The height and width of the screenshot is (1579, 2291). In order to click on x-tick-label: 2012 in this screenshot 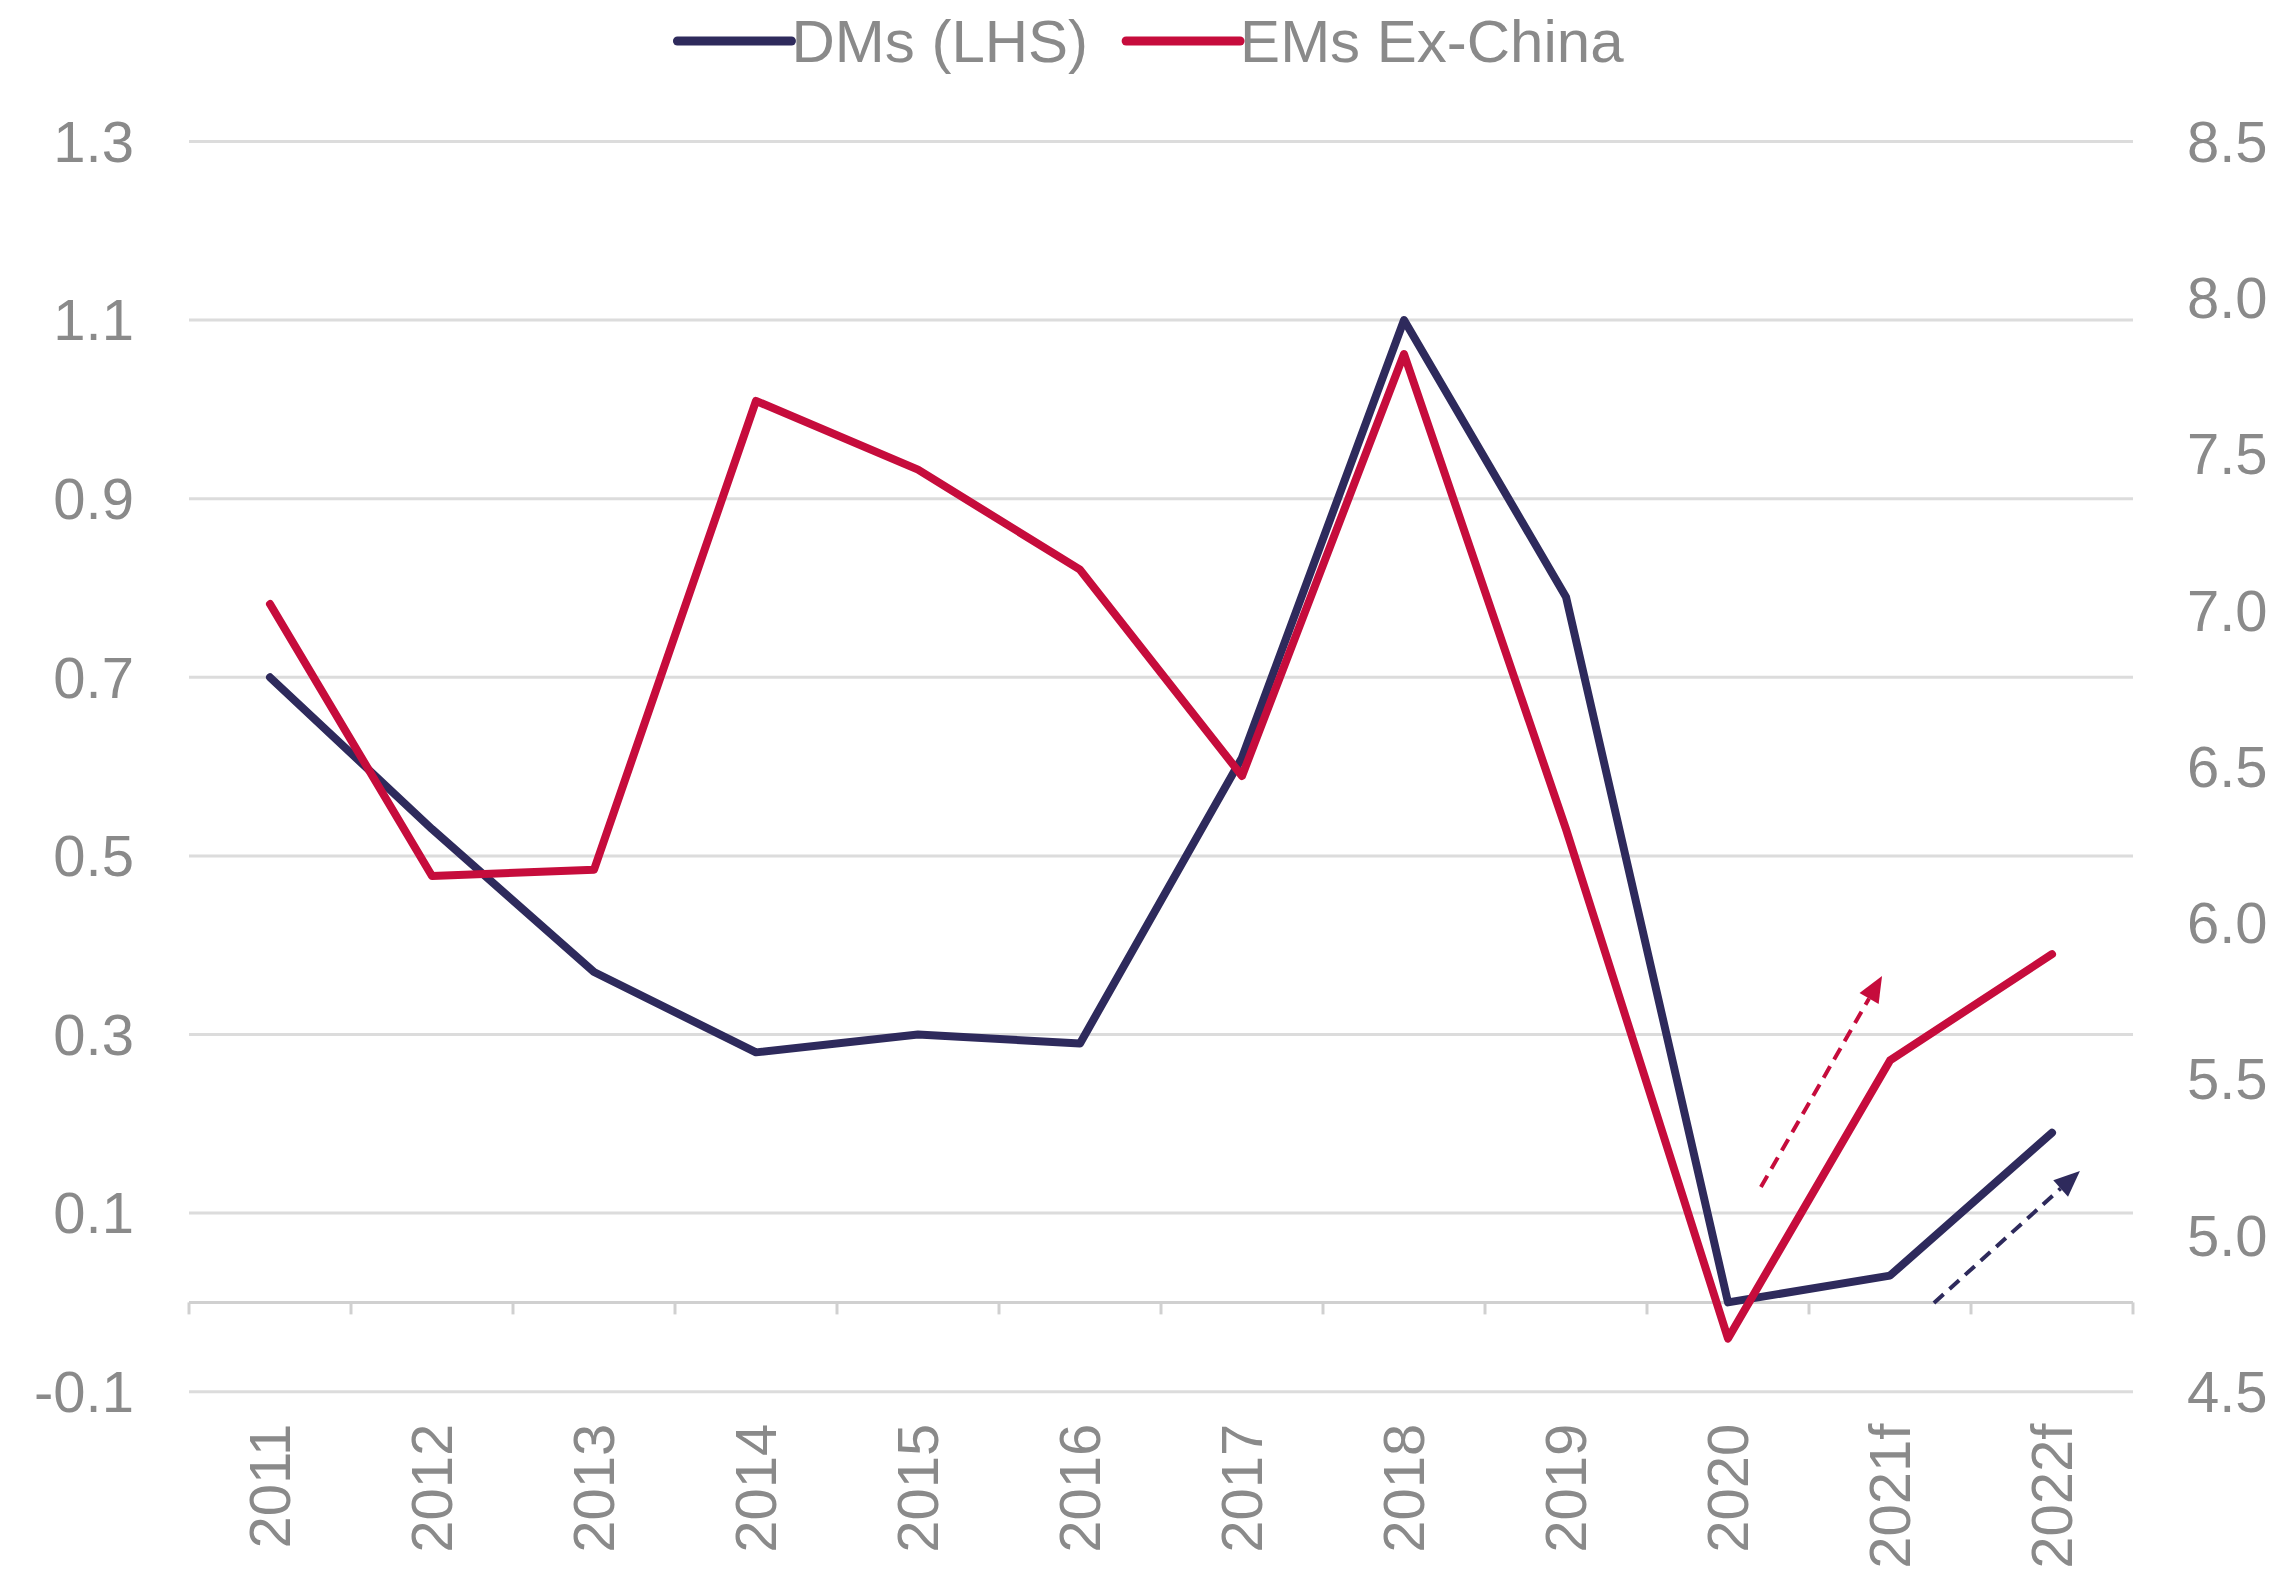, I will do `click(432, 1488)`.